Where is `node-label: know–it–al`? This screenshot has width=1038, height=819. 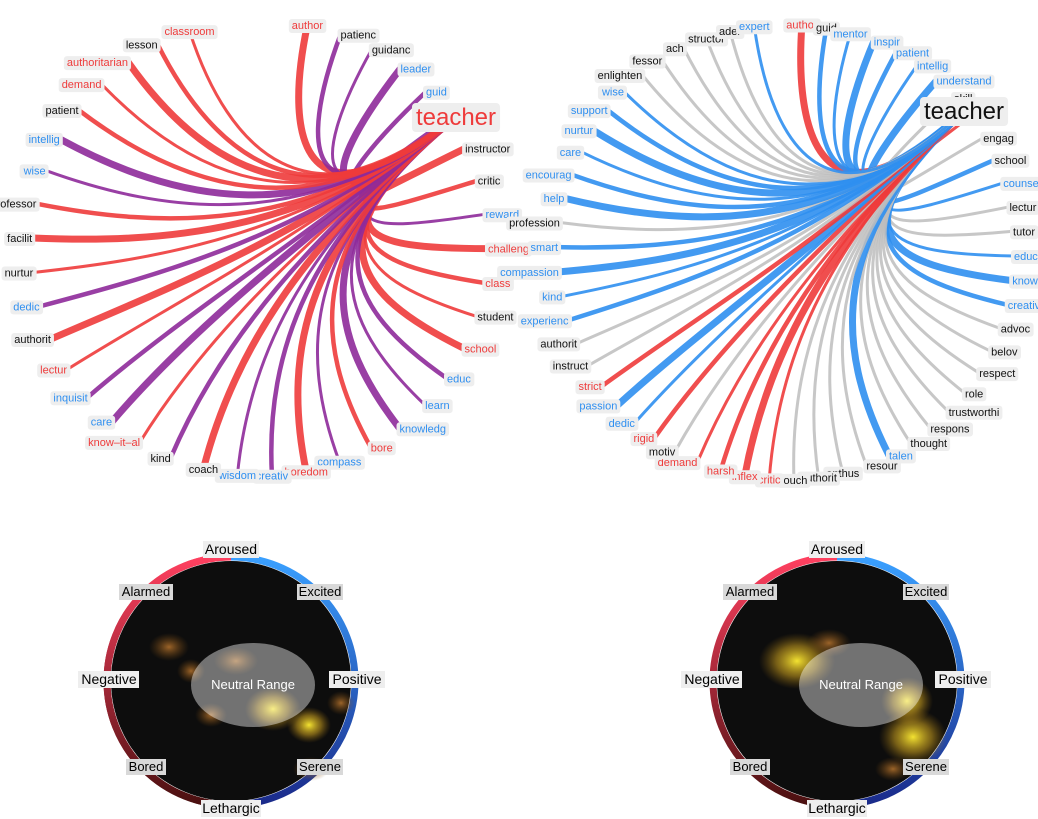
node-label: know–it–al is located at coordinates (114, 443).